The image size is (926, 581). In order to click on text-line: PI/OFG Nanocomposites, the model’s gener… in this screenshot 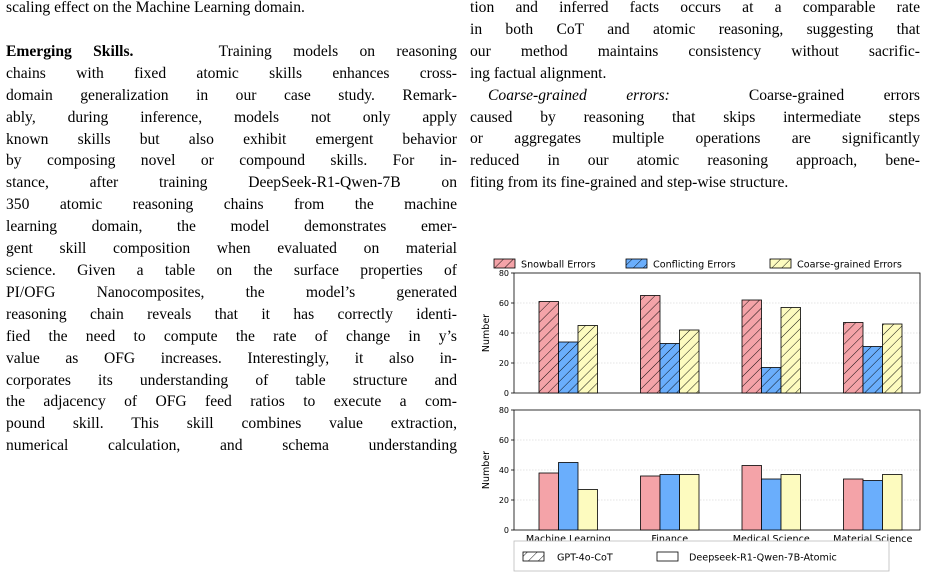, I will do `click(231, 292)`.